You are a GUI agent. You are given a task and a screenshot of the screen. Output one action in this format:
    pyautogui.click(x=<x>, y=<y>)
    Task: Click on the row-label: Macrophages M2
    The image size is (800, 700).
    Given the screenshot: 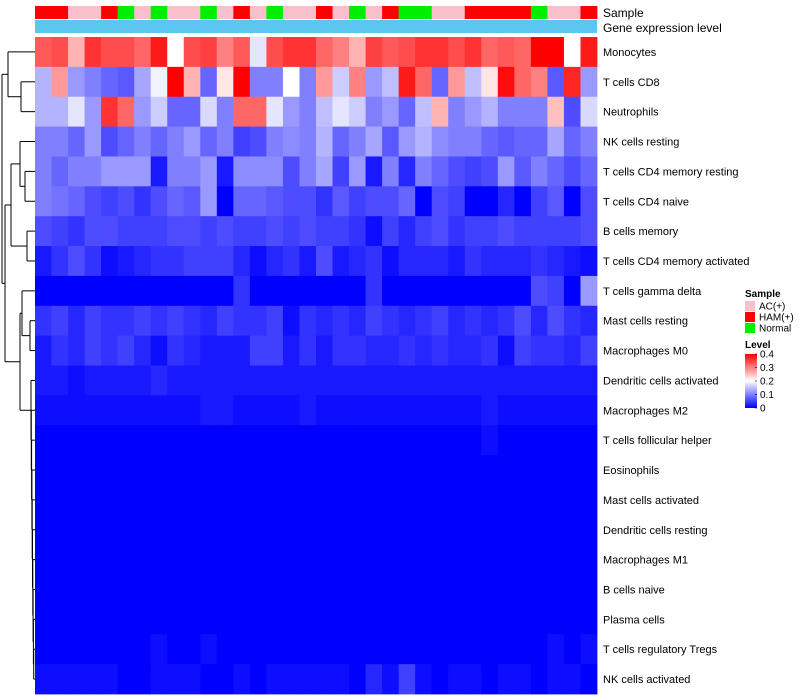 What is the action you would take?
    pyautogui.click(x=645, y=411)
    